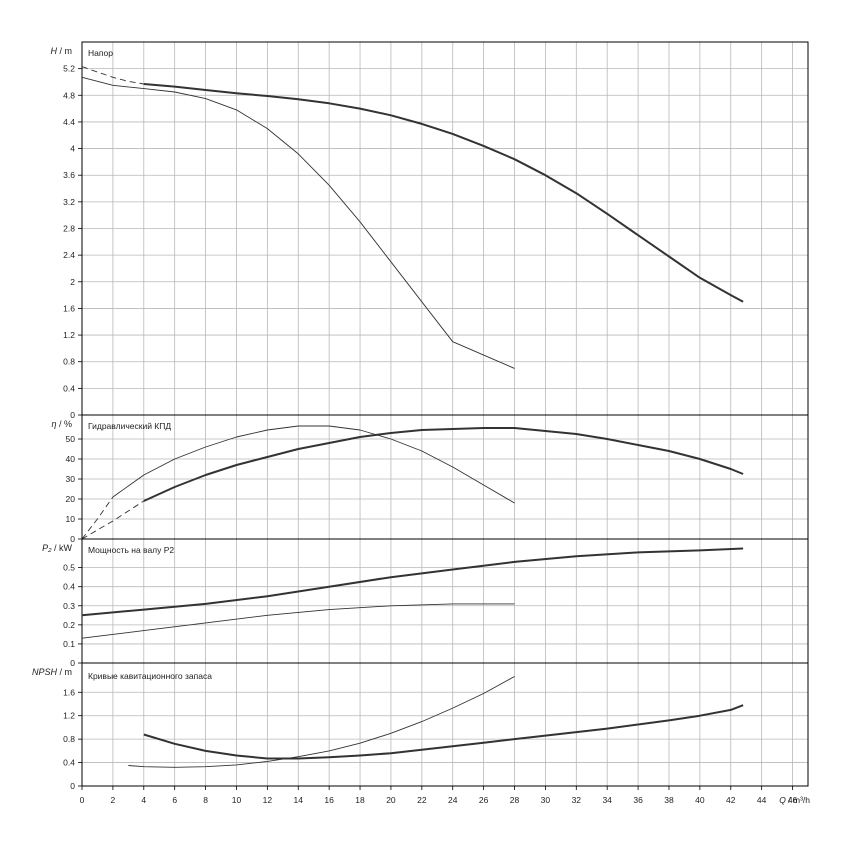 This screenshot has height=855, width=850. Describe the element at coordinates (72, 786) in the screenshot. I see `y-tick-label-3: 0` at that location.